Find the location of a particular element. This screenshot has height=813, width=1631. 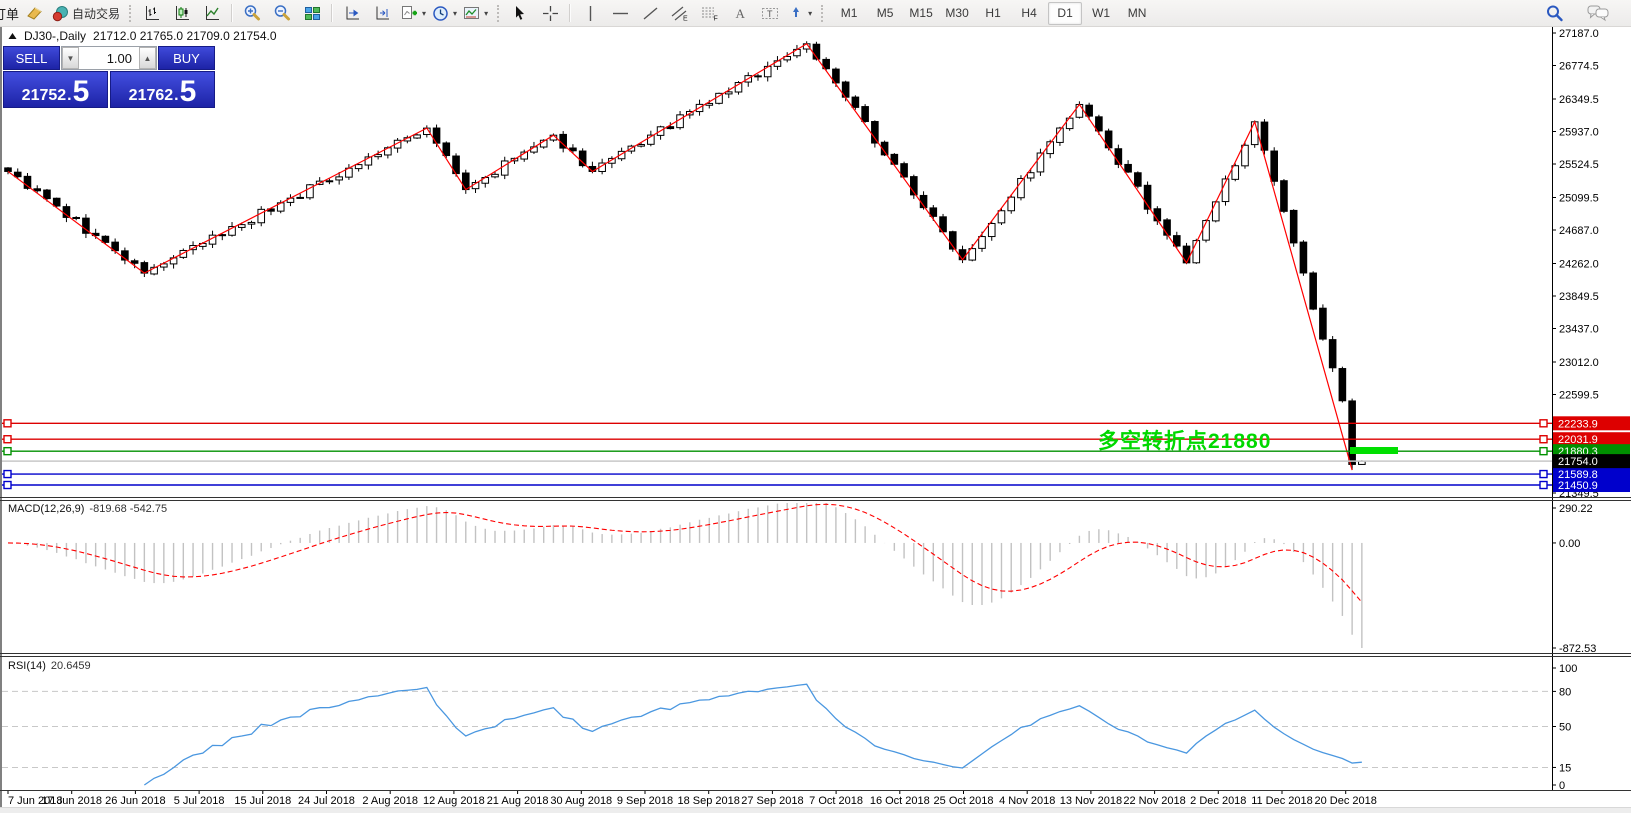

line-chart-button is located at coordinates (212, 13).